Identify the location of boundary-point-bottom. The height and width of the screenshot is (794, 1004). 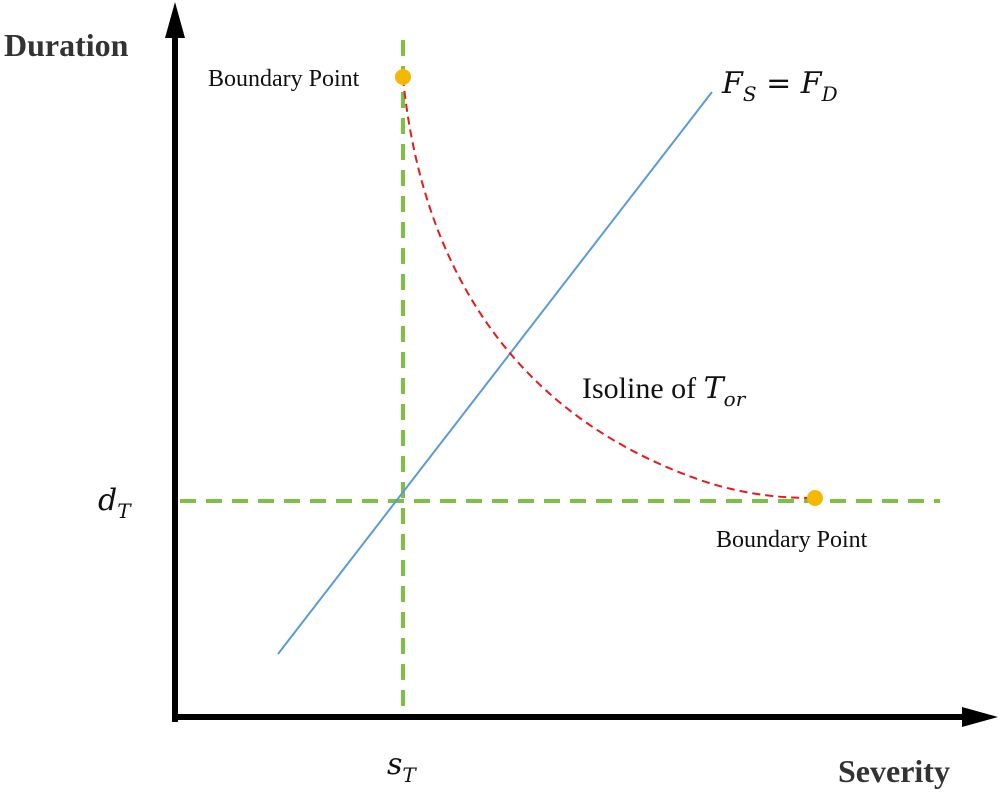
(815, 498).